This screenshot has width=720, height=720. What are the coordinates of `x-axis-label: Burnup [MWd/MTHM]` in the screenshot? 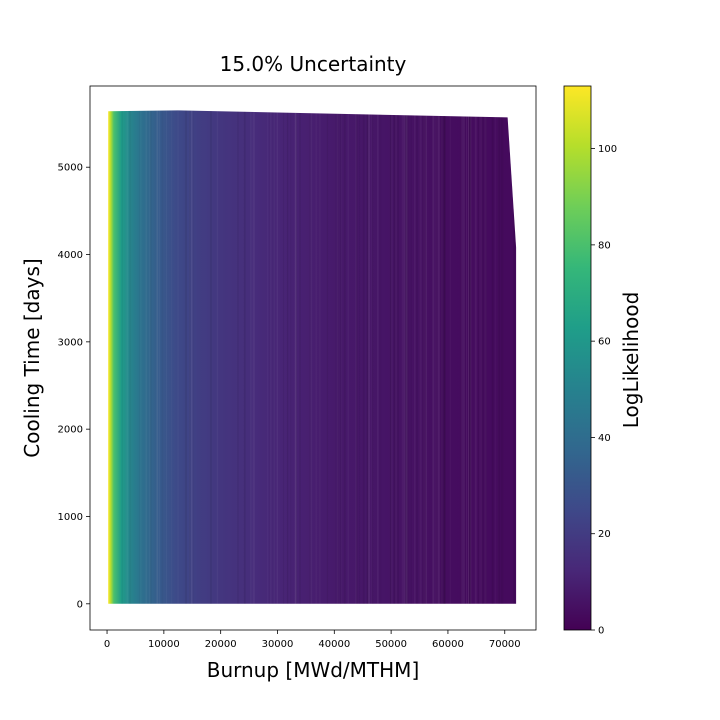 It's located at (313, 670).